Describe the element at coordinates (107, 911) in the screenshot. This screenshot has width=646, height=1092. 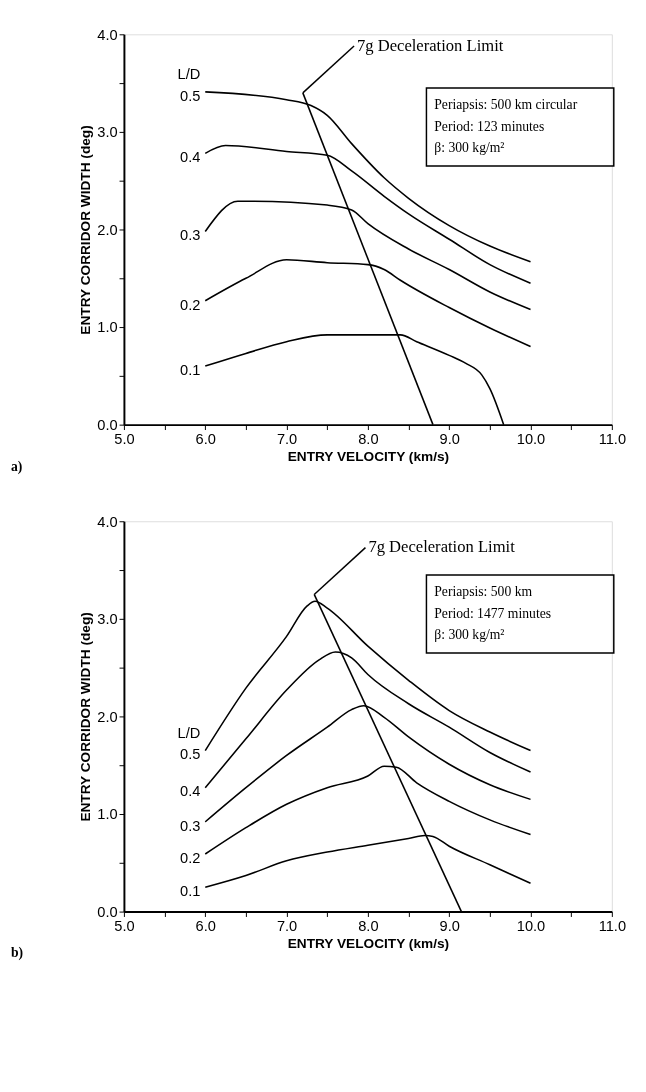
I see `y-tick-label: 0.0` at that location.